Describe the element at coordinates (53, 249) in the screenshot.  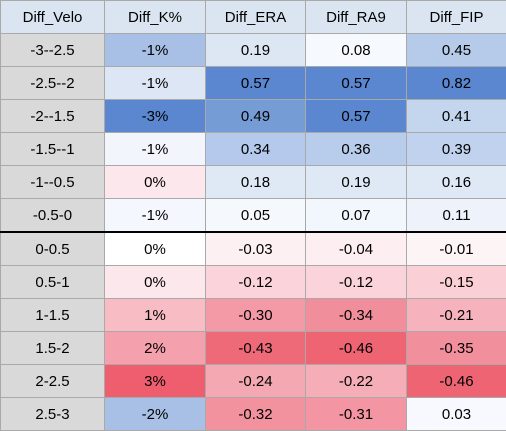
I see `cell-diff-velo: 0-0.5` at that location.